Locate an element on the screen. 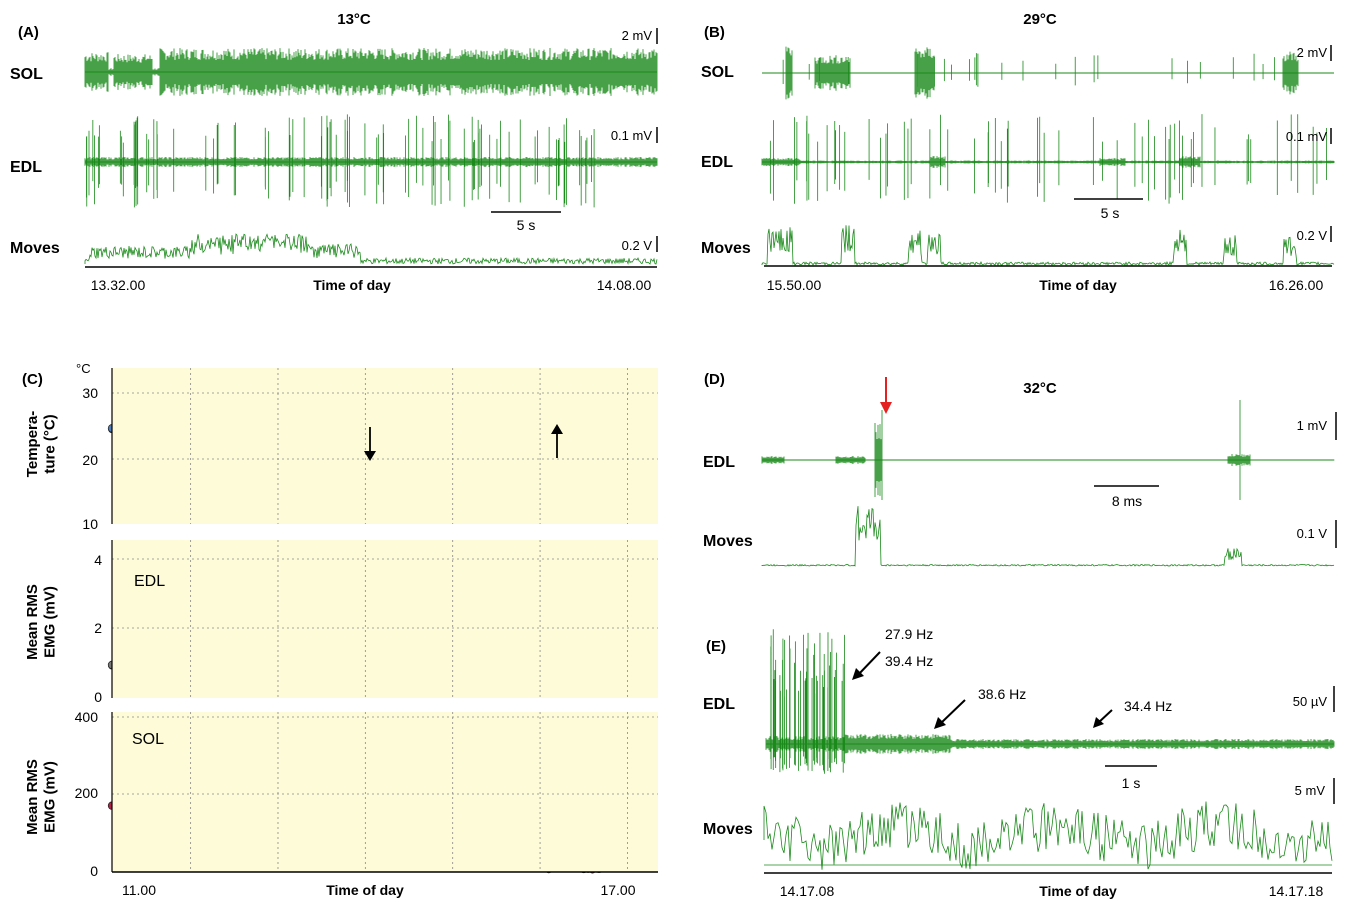 Image resolution: width=1349 pixels, height=903 pixels. panel-a-scale-moves: 0.2 V is located at coordinates (637, 245).